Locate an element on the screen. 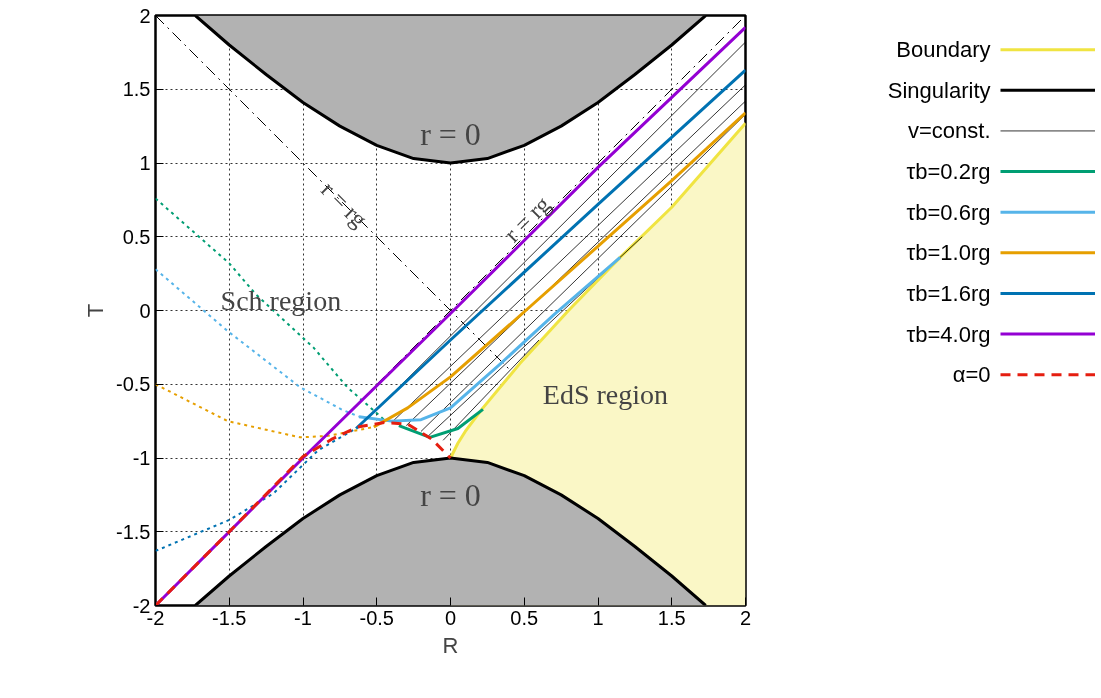 The image size is (1101, 698). x-tick-label: 1 is located at coordinates (598, 617).